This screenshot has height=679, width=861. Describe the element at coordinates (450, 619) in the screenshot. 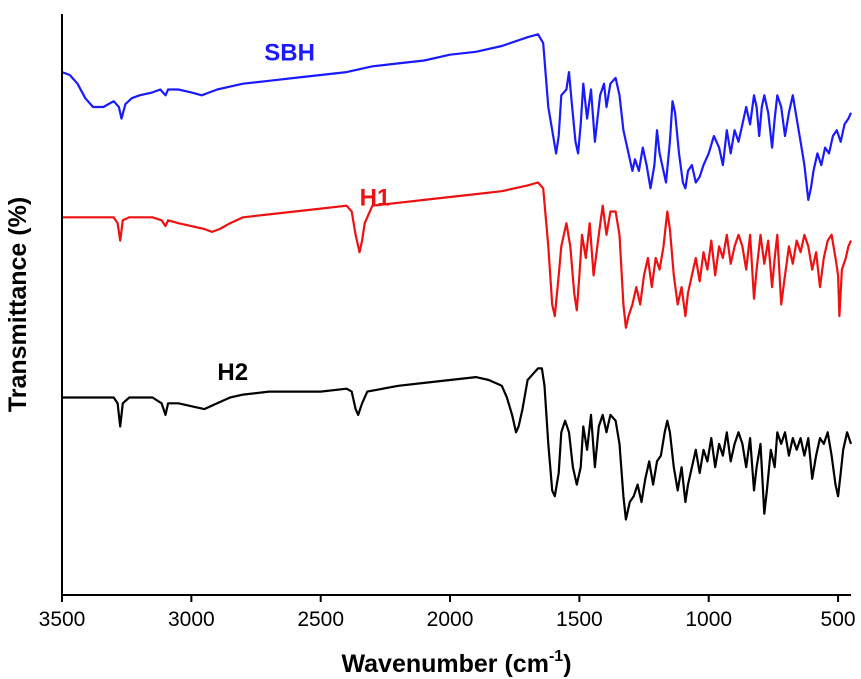

I see `x-tick-label: 2000` at that location.